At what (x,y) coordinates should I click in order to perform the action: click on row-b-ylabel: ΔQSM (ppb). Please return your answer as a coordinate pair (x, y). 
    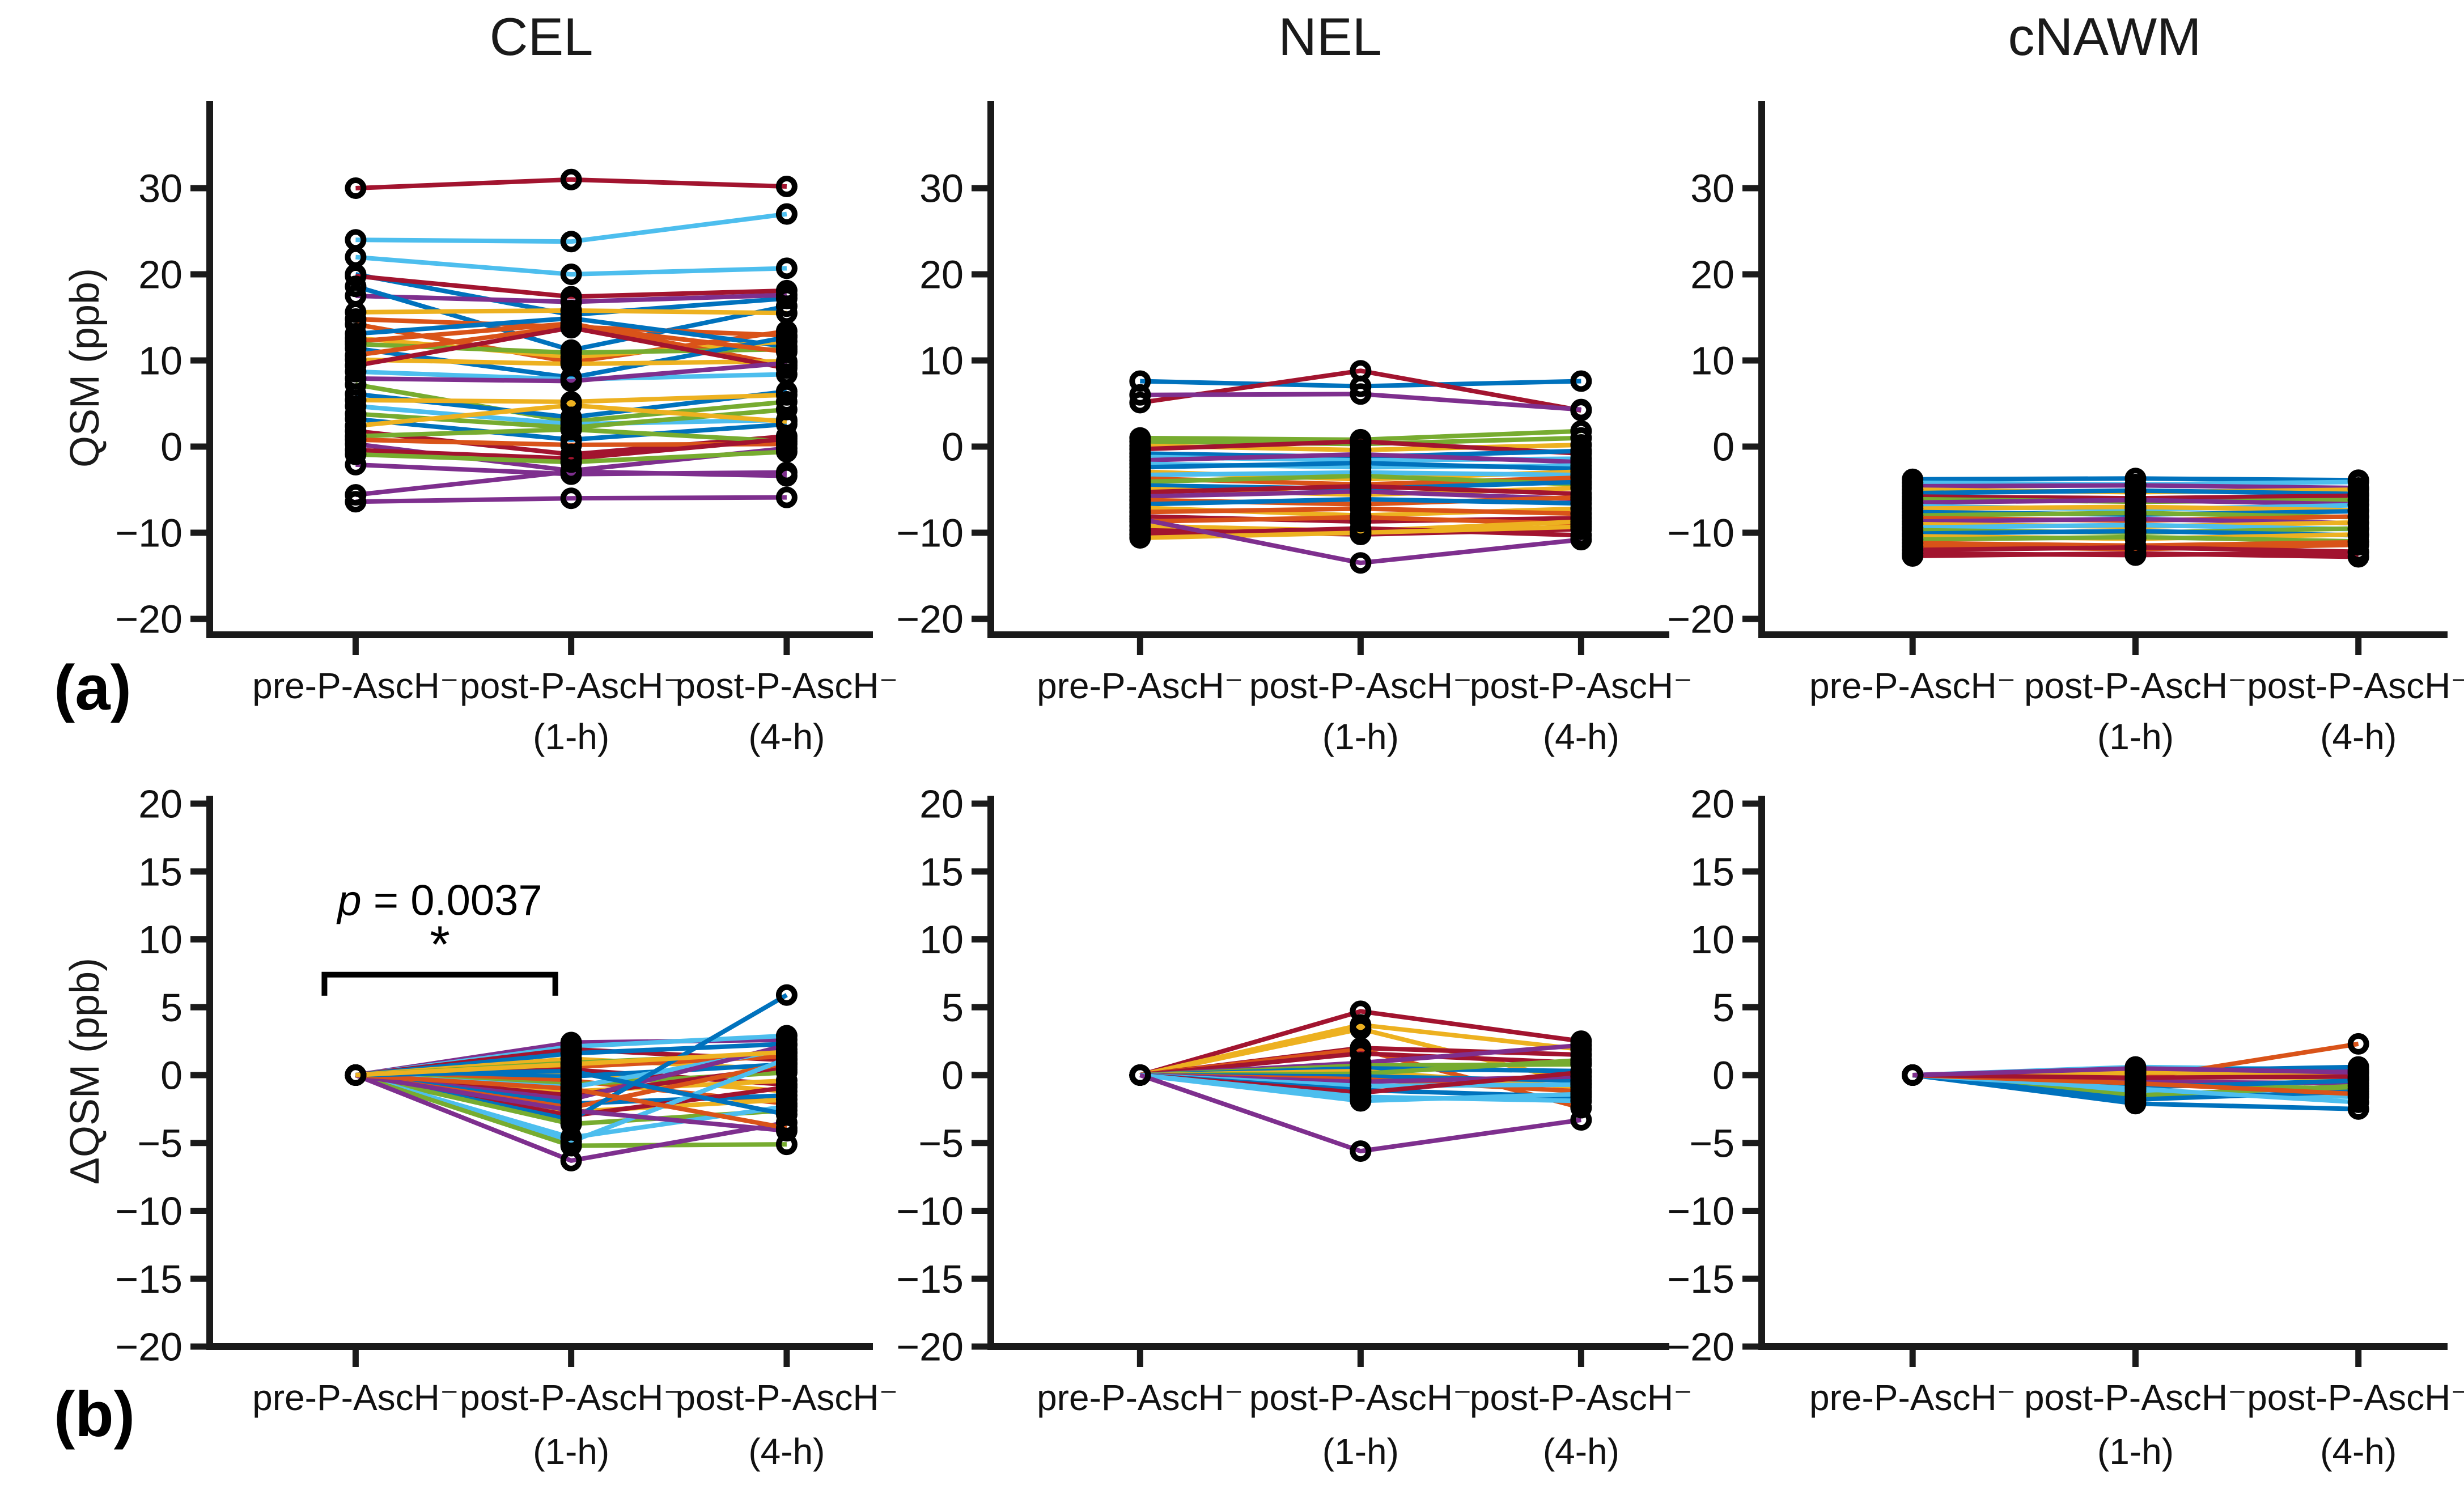
    Looking at the image, I should click on (85, 1071).